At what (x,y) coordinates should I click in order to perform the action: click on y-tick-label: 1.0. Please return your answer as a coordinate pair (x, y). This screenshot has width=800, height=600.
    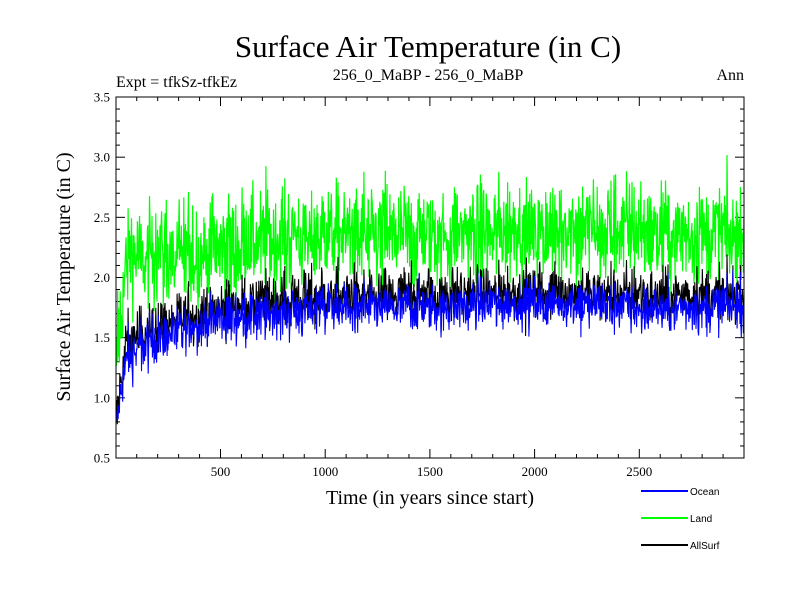
    Looking at the image, I should click on (102, 397).